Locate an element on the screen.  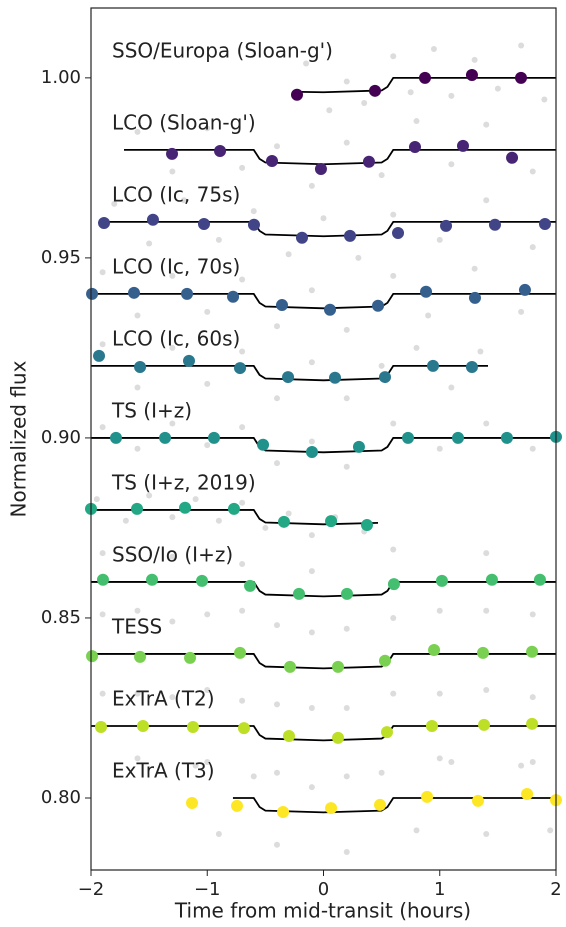
x-tick-label: 0 is located at coordinates (323, 889).